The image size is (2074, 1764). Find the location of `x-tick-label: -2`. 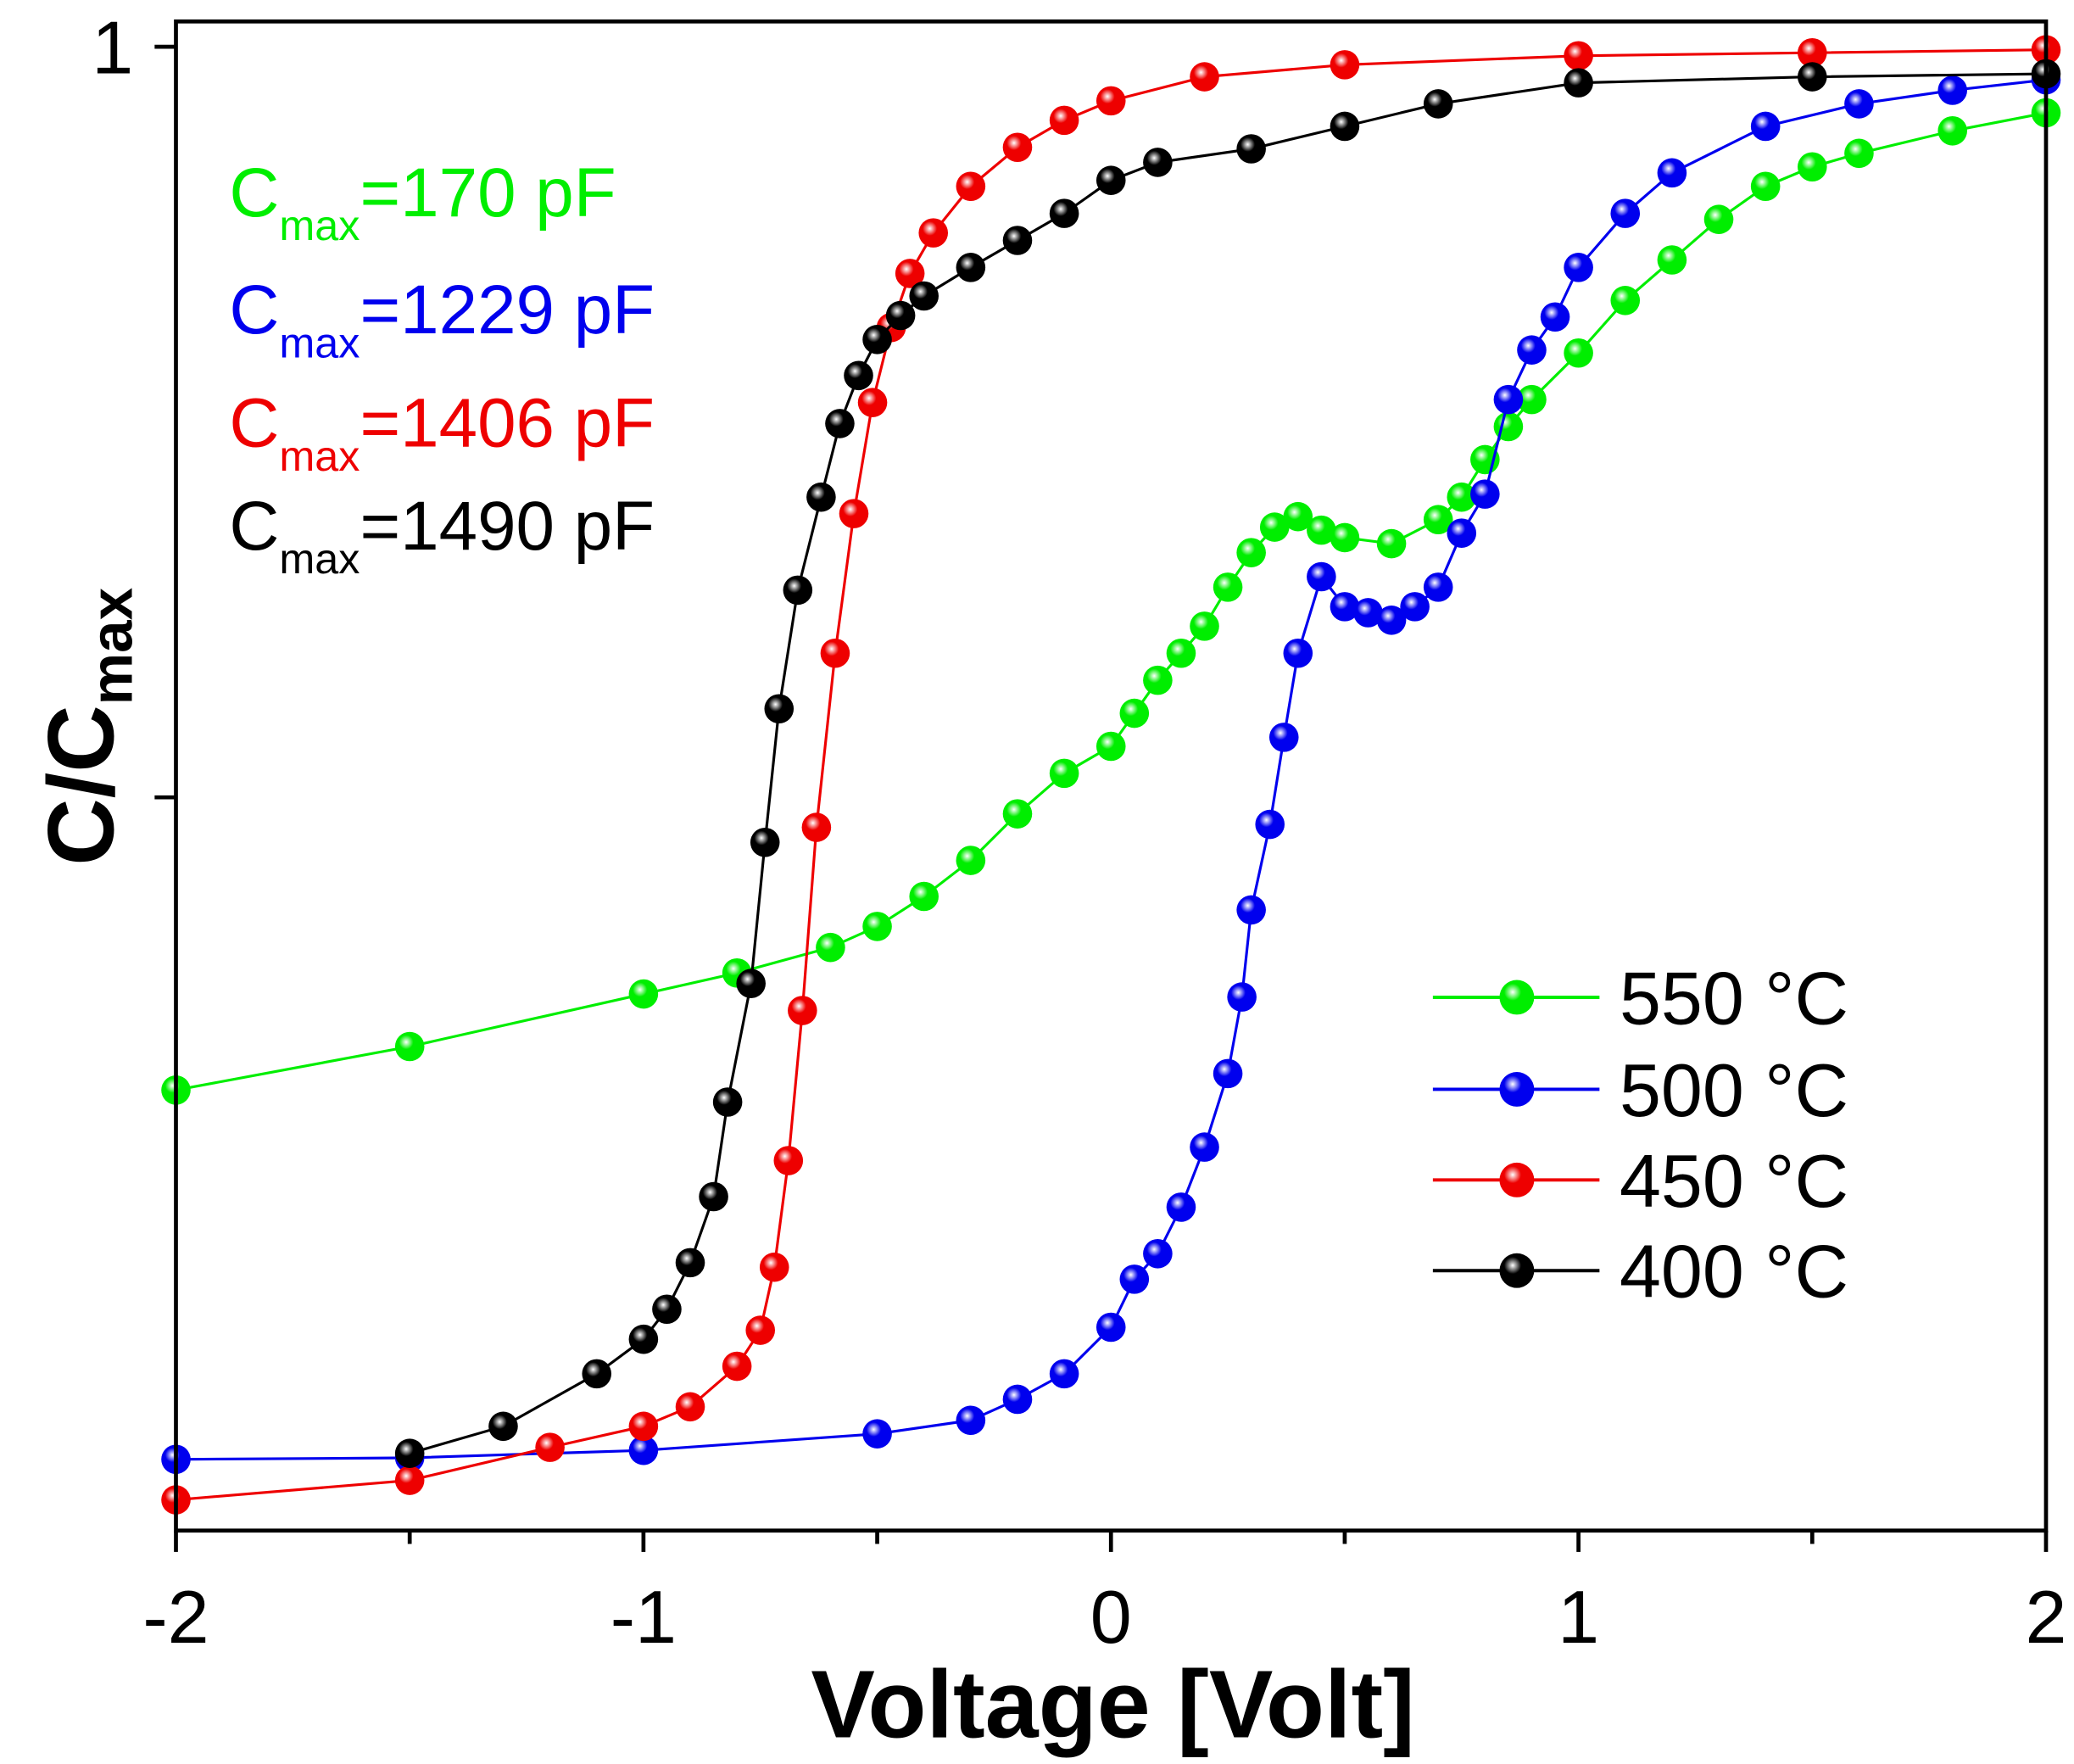

x-tick-label: -2 is located at coordinates (175, 1617).